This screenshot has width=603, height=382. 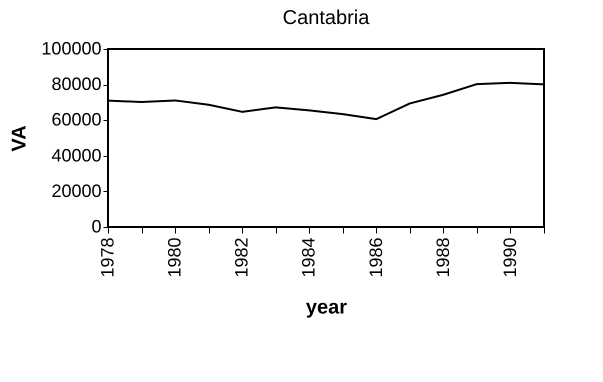 What do you see at coordinates (326, 18) in the screenshot?
I see `chart-title: Cantabria` at bounding box center [326, 18].